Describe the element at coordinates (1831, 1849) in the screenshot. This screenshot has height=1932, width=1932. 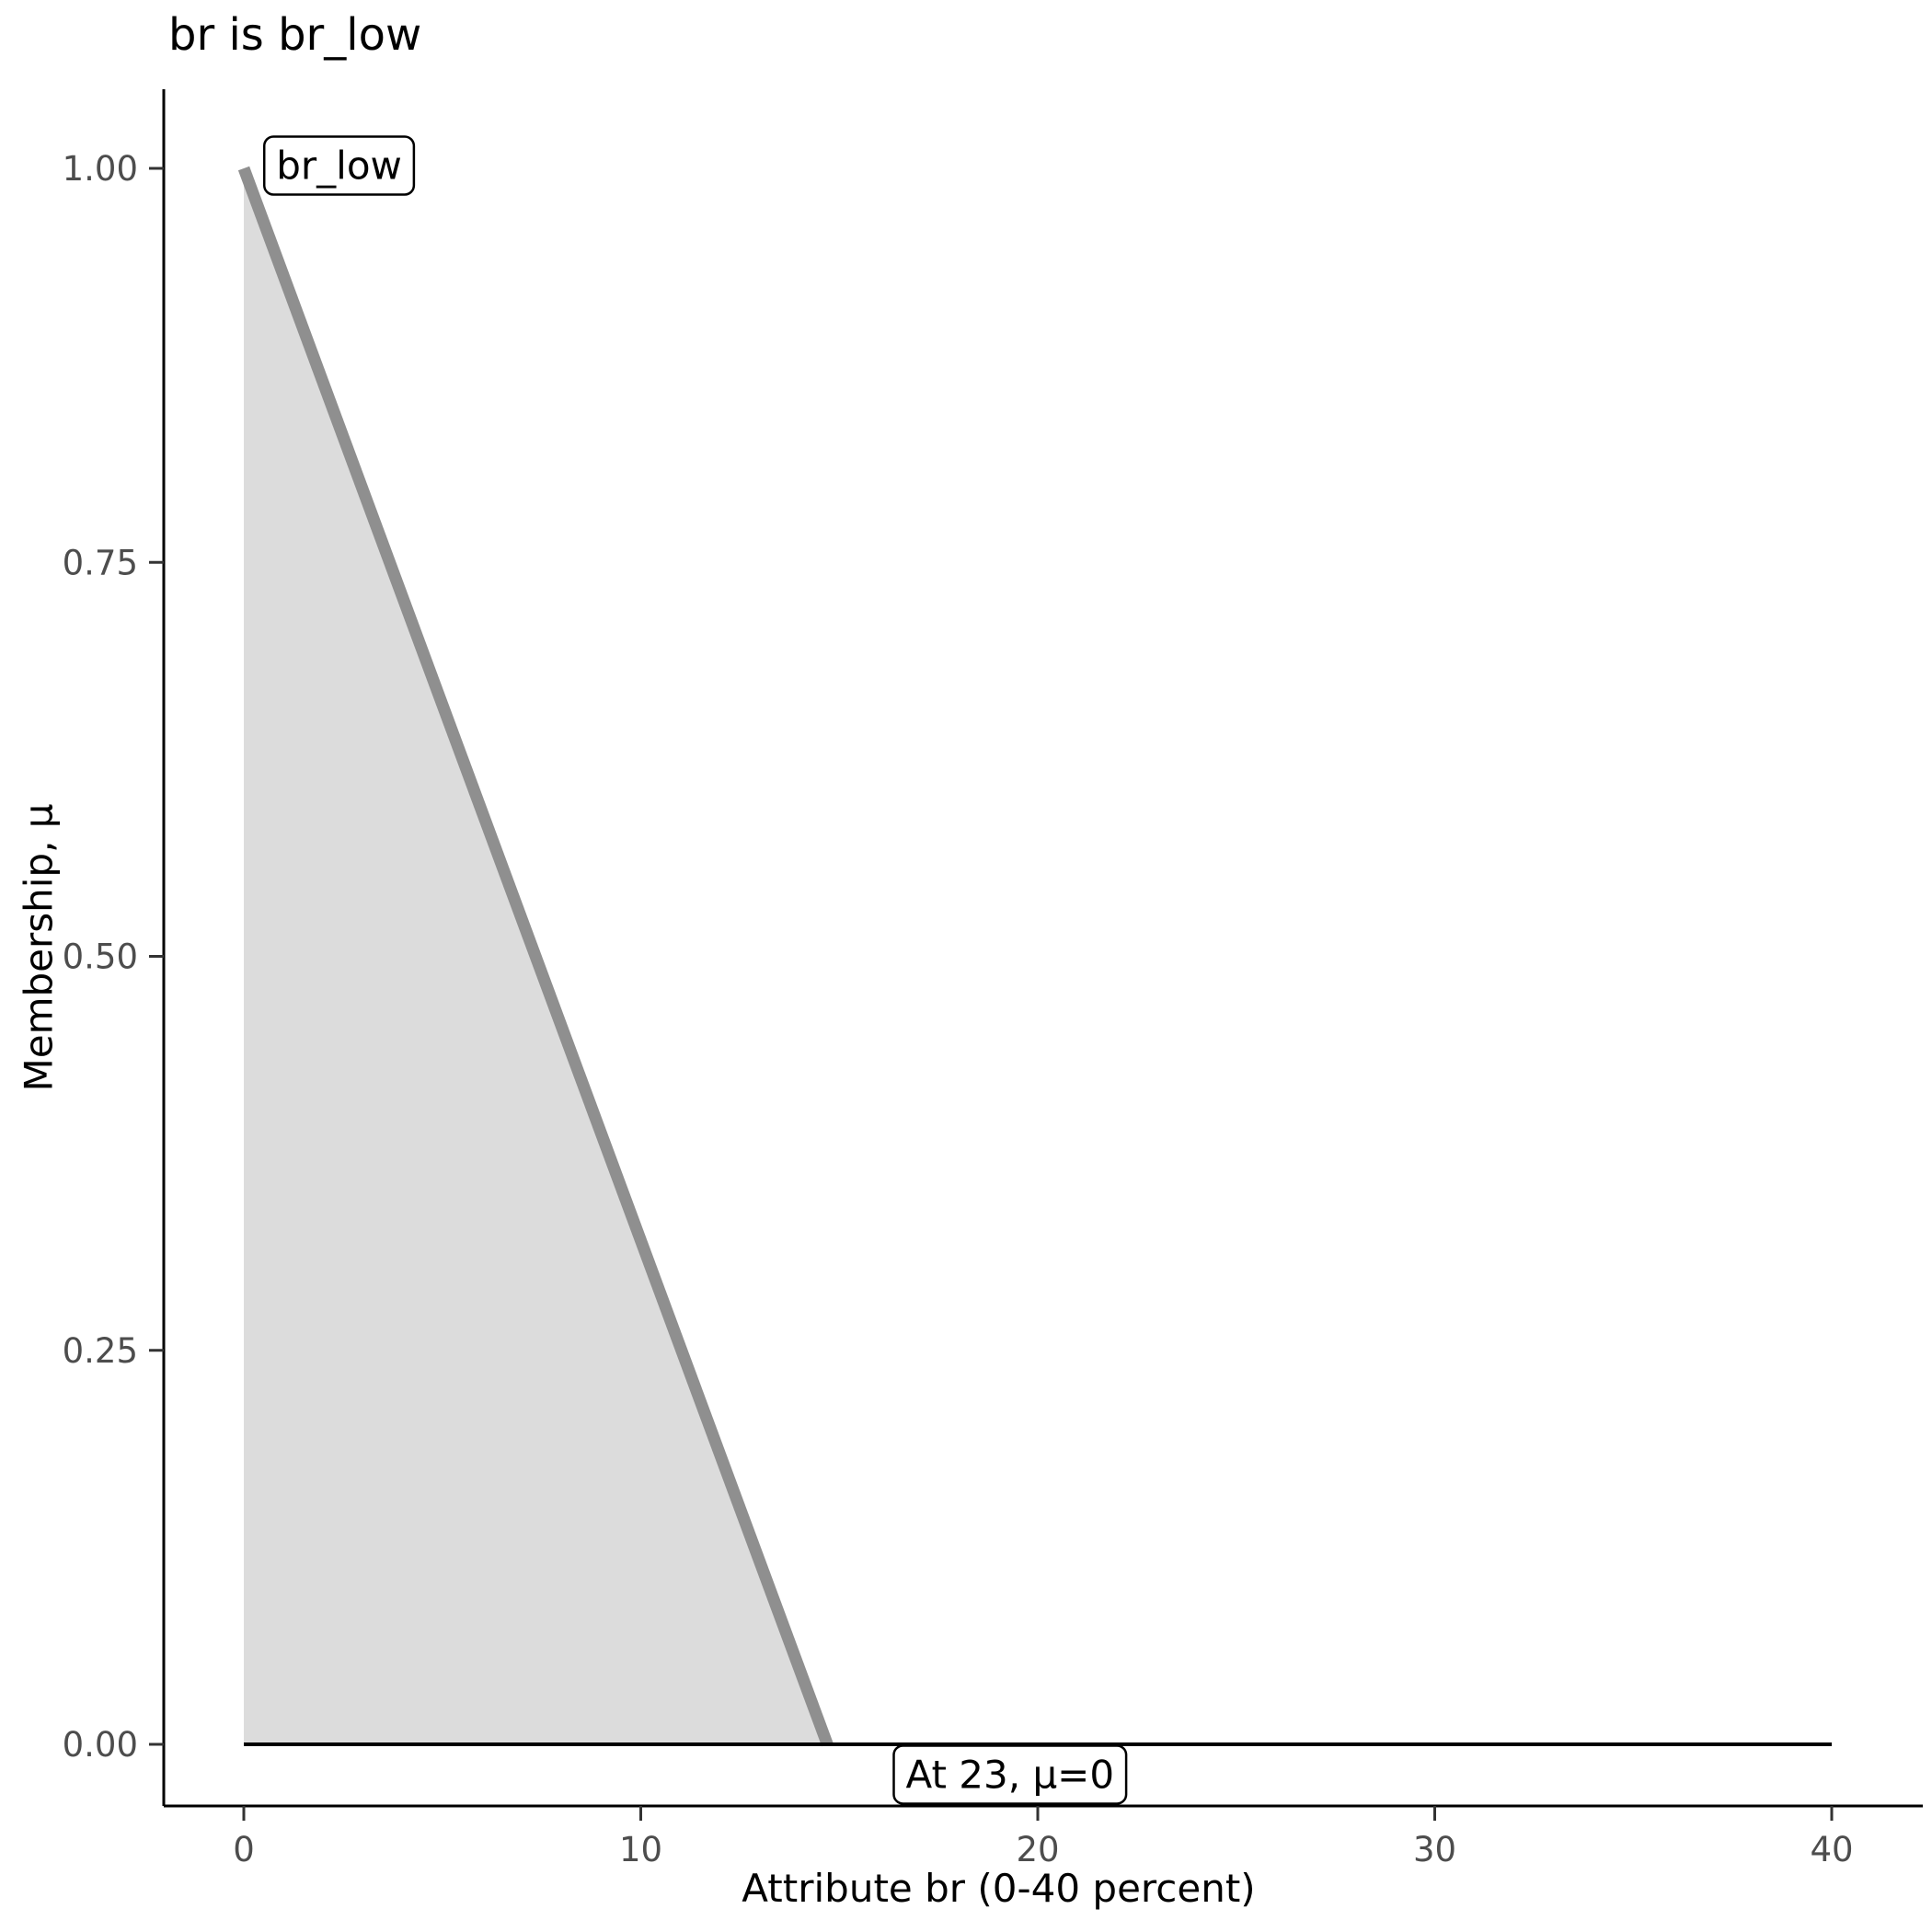
I see `x-tick-label: 40` at that location.